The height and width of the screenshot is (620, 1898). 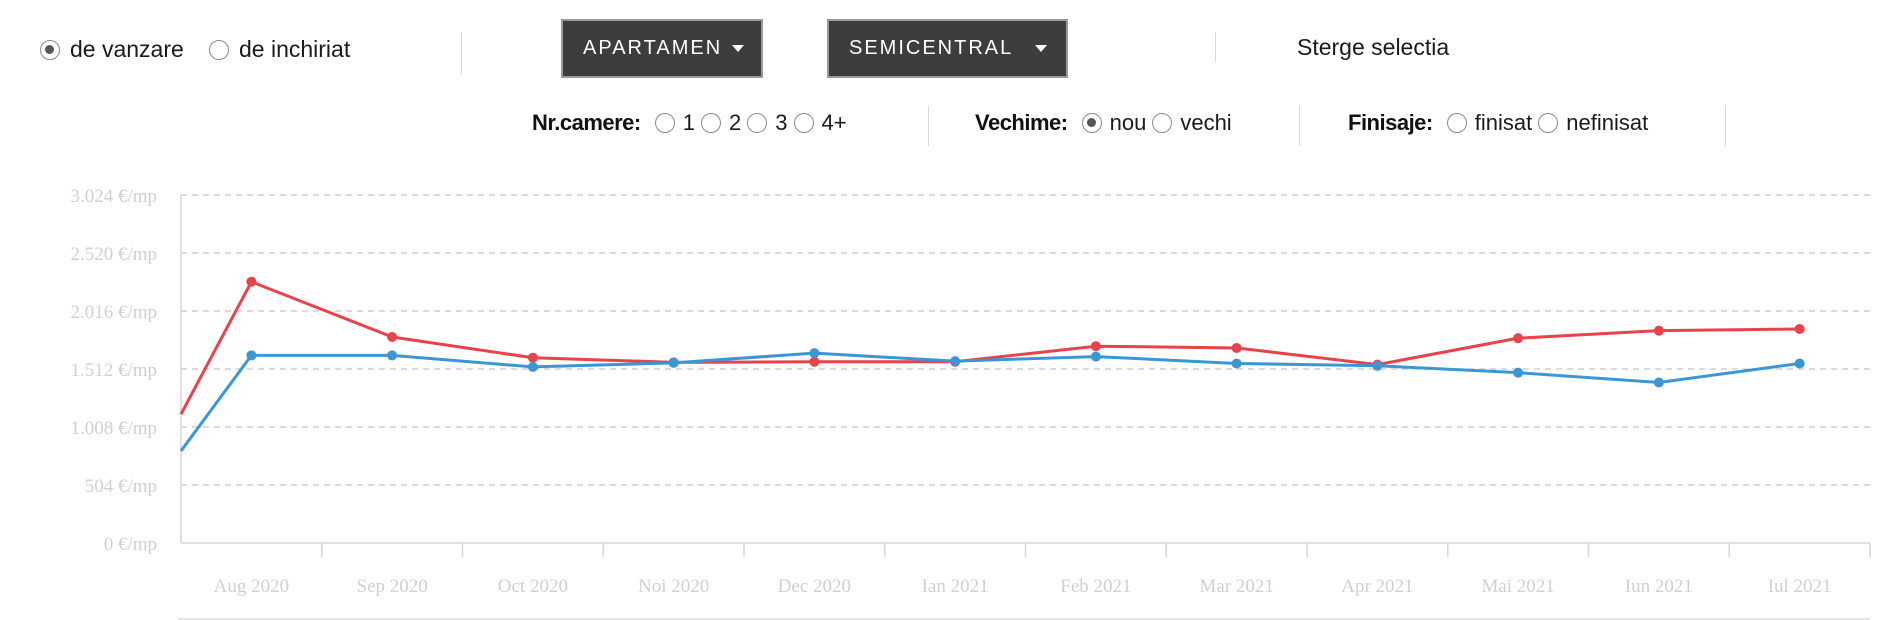 What do you see at coordinates (1800, 586) in the screenshot?
I see `x-tick-label: Iul 2021` at bounding box center [1800, 586].